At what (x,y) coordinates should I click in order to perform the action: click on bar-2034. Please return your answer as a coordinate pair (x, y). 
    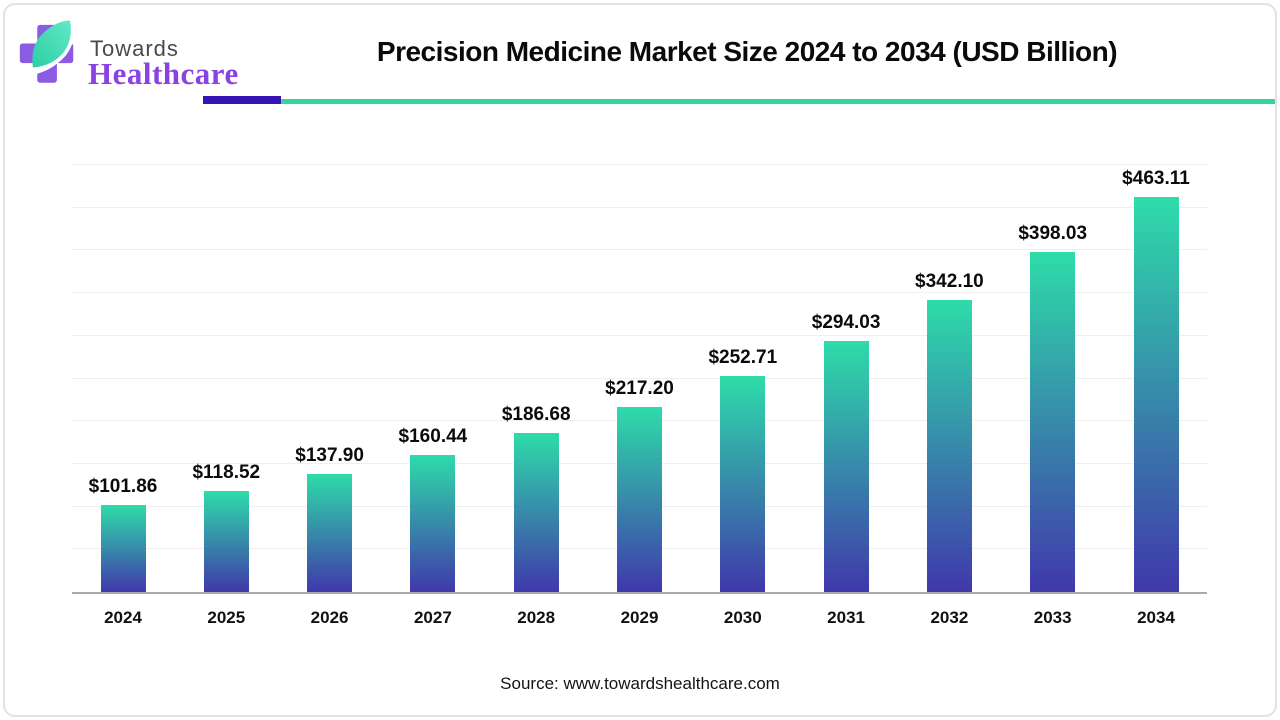
    Looking at the image, I should click on (1156, 394).